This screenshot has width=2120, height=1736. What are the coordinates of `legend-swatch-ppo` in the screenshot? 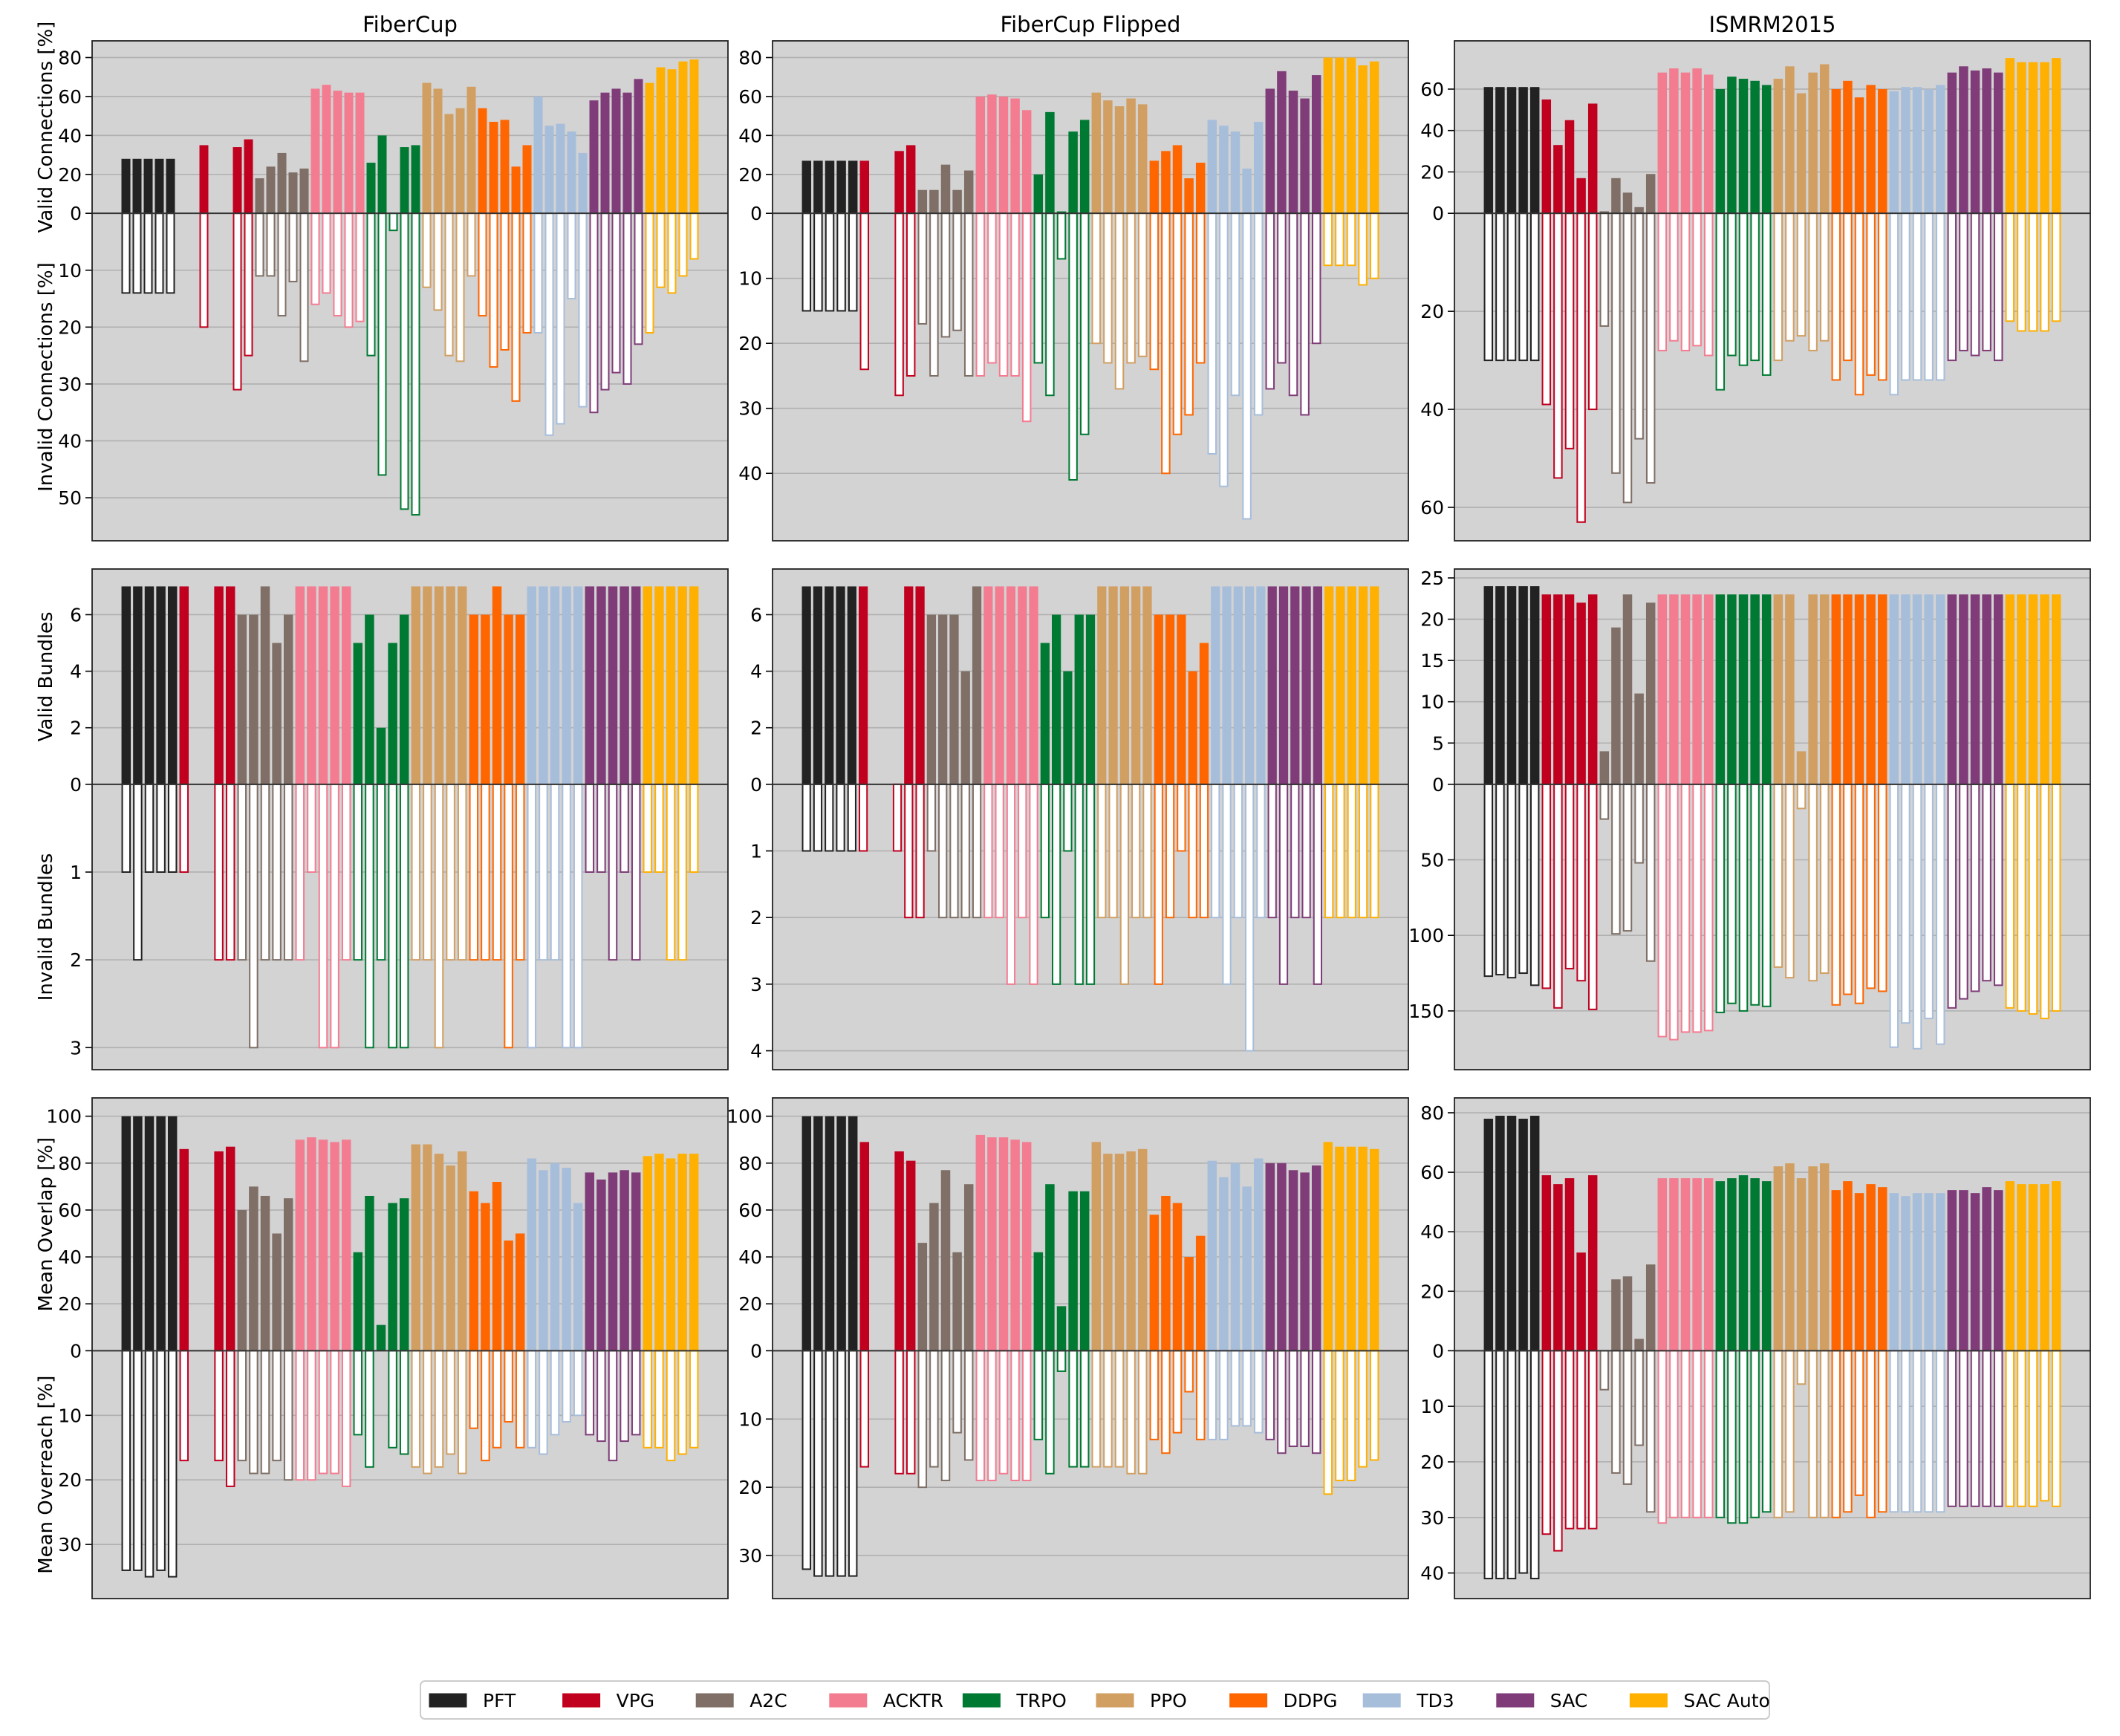 It's located at (1115, 1700).